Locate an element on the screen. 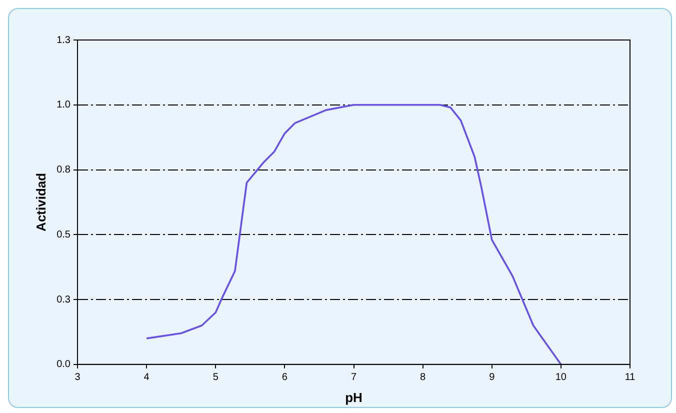  x-tick-label: 9 is located at coordinates (492, 378).